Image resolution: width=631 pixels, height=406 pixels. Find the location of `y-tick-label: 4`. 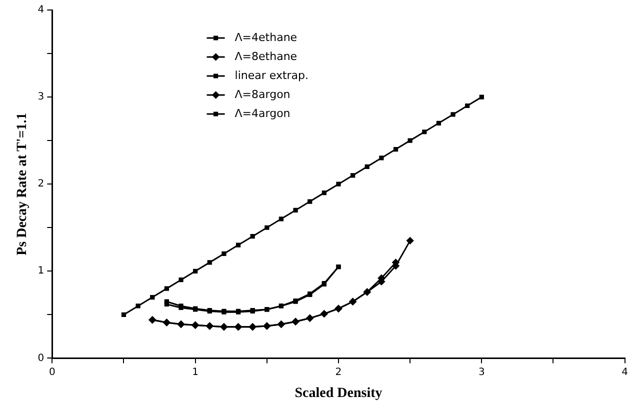

y-tick-label: 4 is located at coordinates (41, 10).